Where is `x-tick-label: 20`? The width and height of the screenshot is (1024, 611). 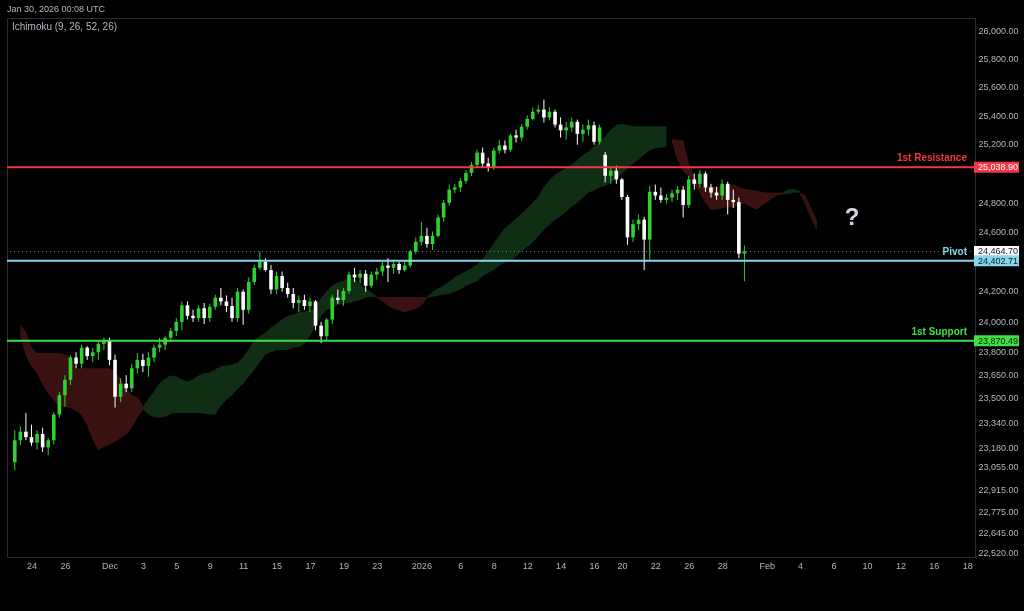
x-tick-label: 20 is located at coordinates (622, 565).